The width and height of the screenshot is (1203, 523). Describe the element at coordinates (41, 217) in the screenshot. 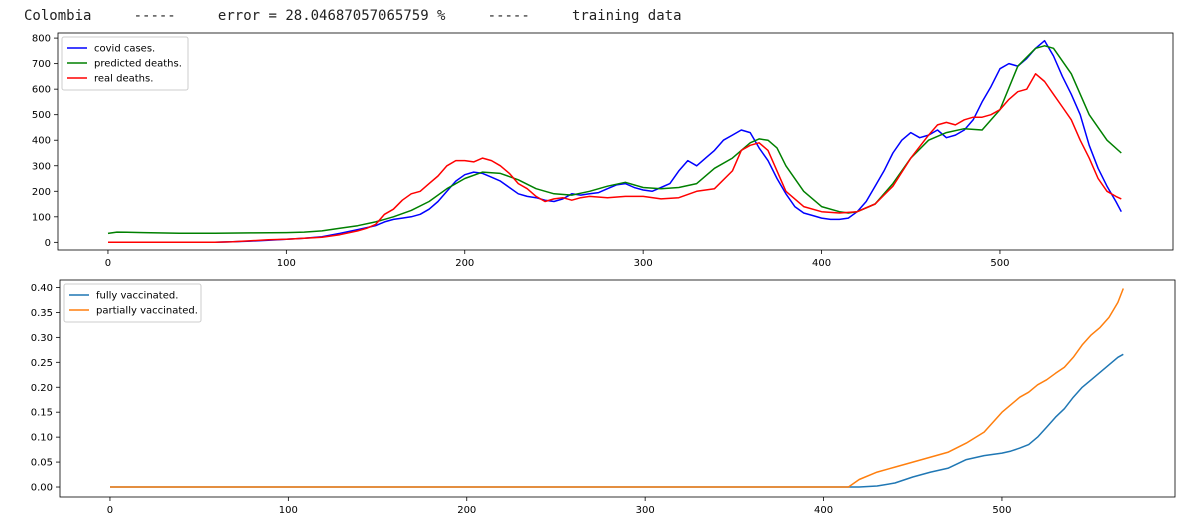

I see `y-tick-label: 100` at that location.